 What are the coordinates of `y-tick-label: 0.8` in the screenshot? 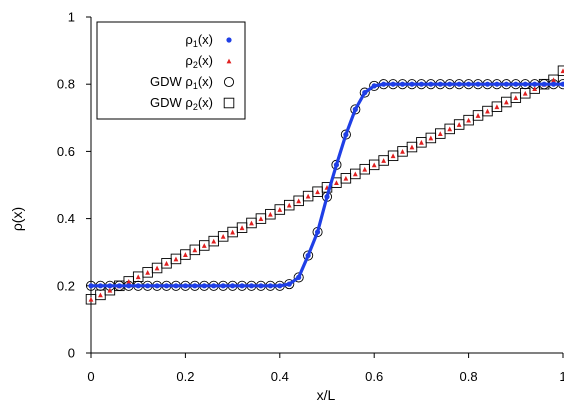 It's located at (66, 84).